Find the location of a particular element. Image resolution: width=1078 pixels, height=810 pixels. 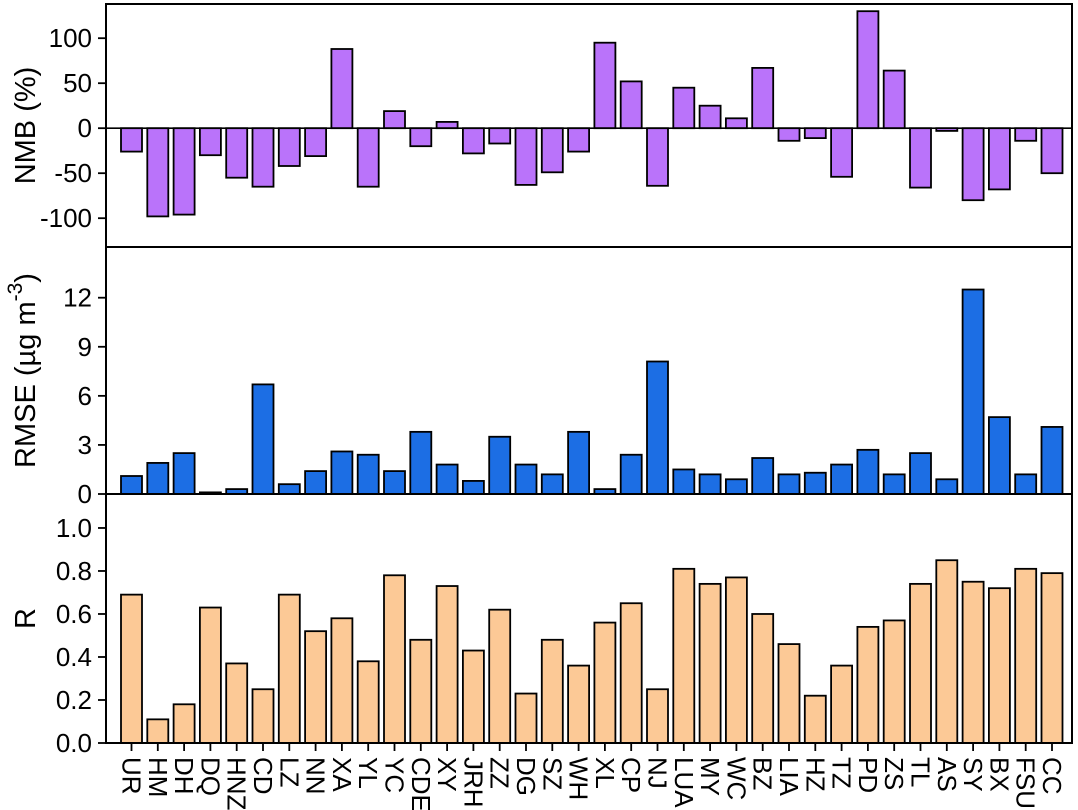

r-bar-FSU is located at coordinates (1026, 655).